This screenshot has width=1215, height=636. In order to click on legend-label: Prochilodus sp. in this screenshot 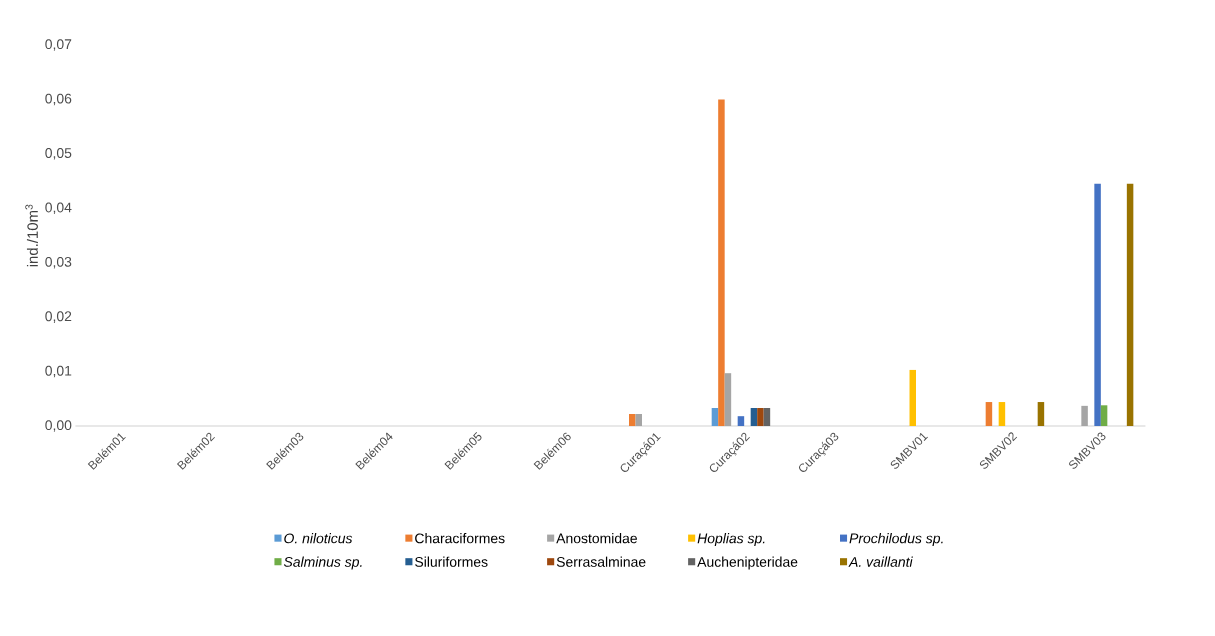, I will do `click(896, 540)`.